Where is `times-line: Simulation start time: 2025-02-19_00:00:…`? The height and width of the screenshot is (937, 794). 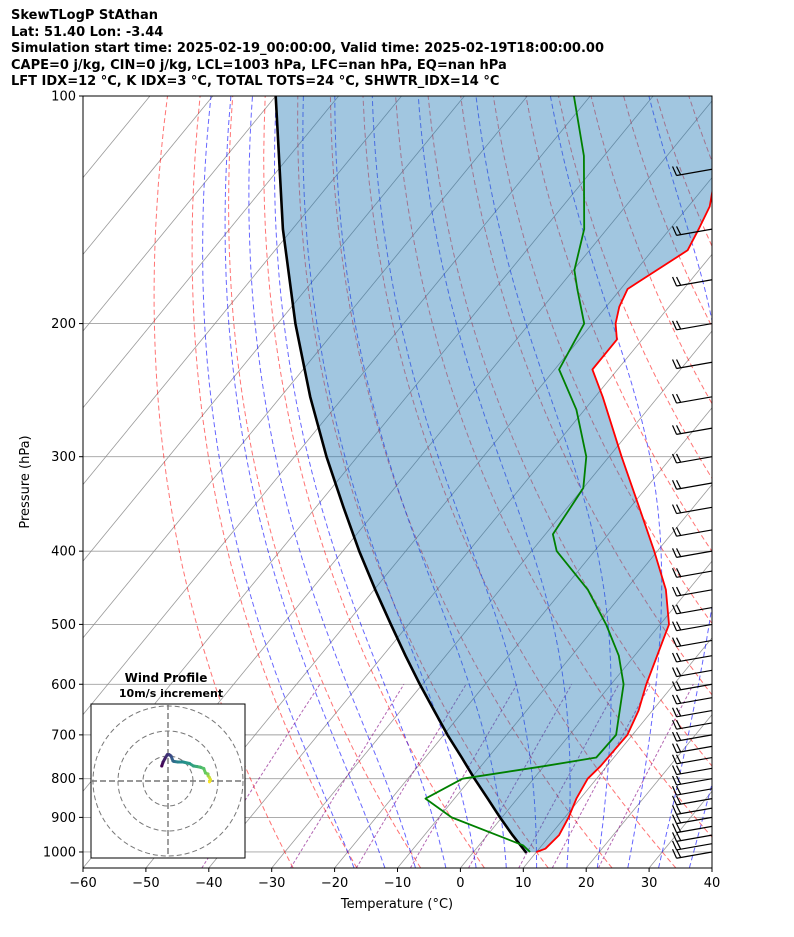
times-line: Simulation start time: 2025-02-19_00:00:… is located at coordinates (307, 48).